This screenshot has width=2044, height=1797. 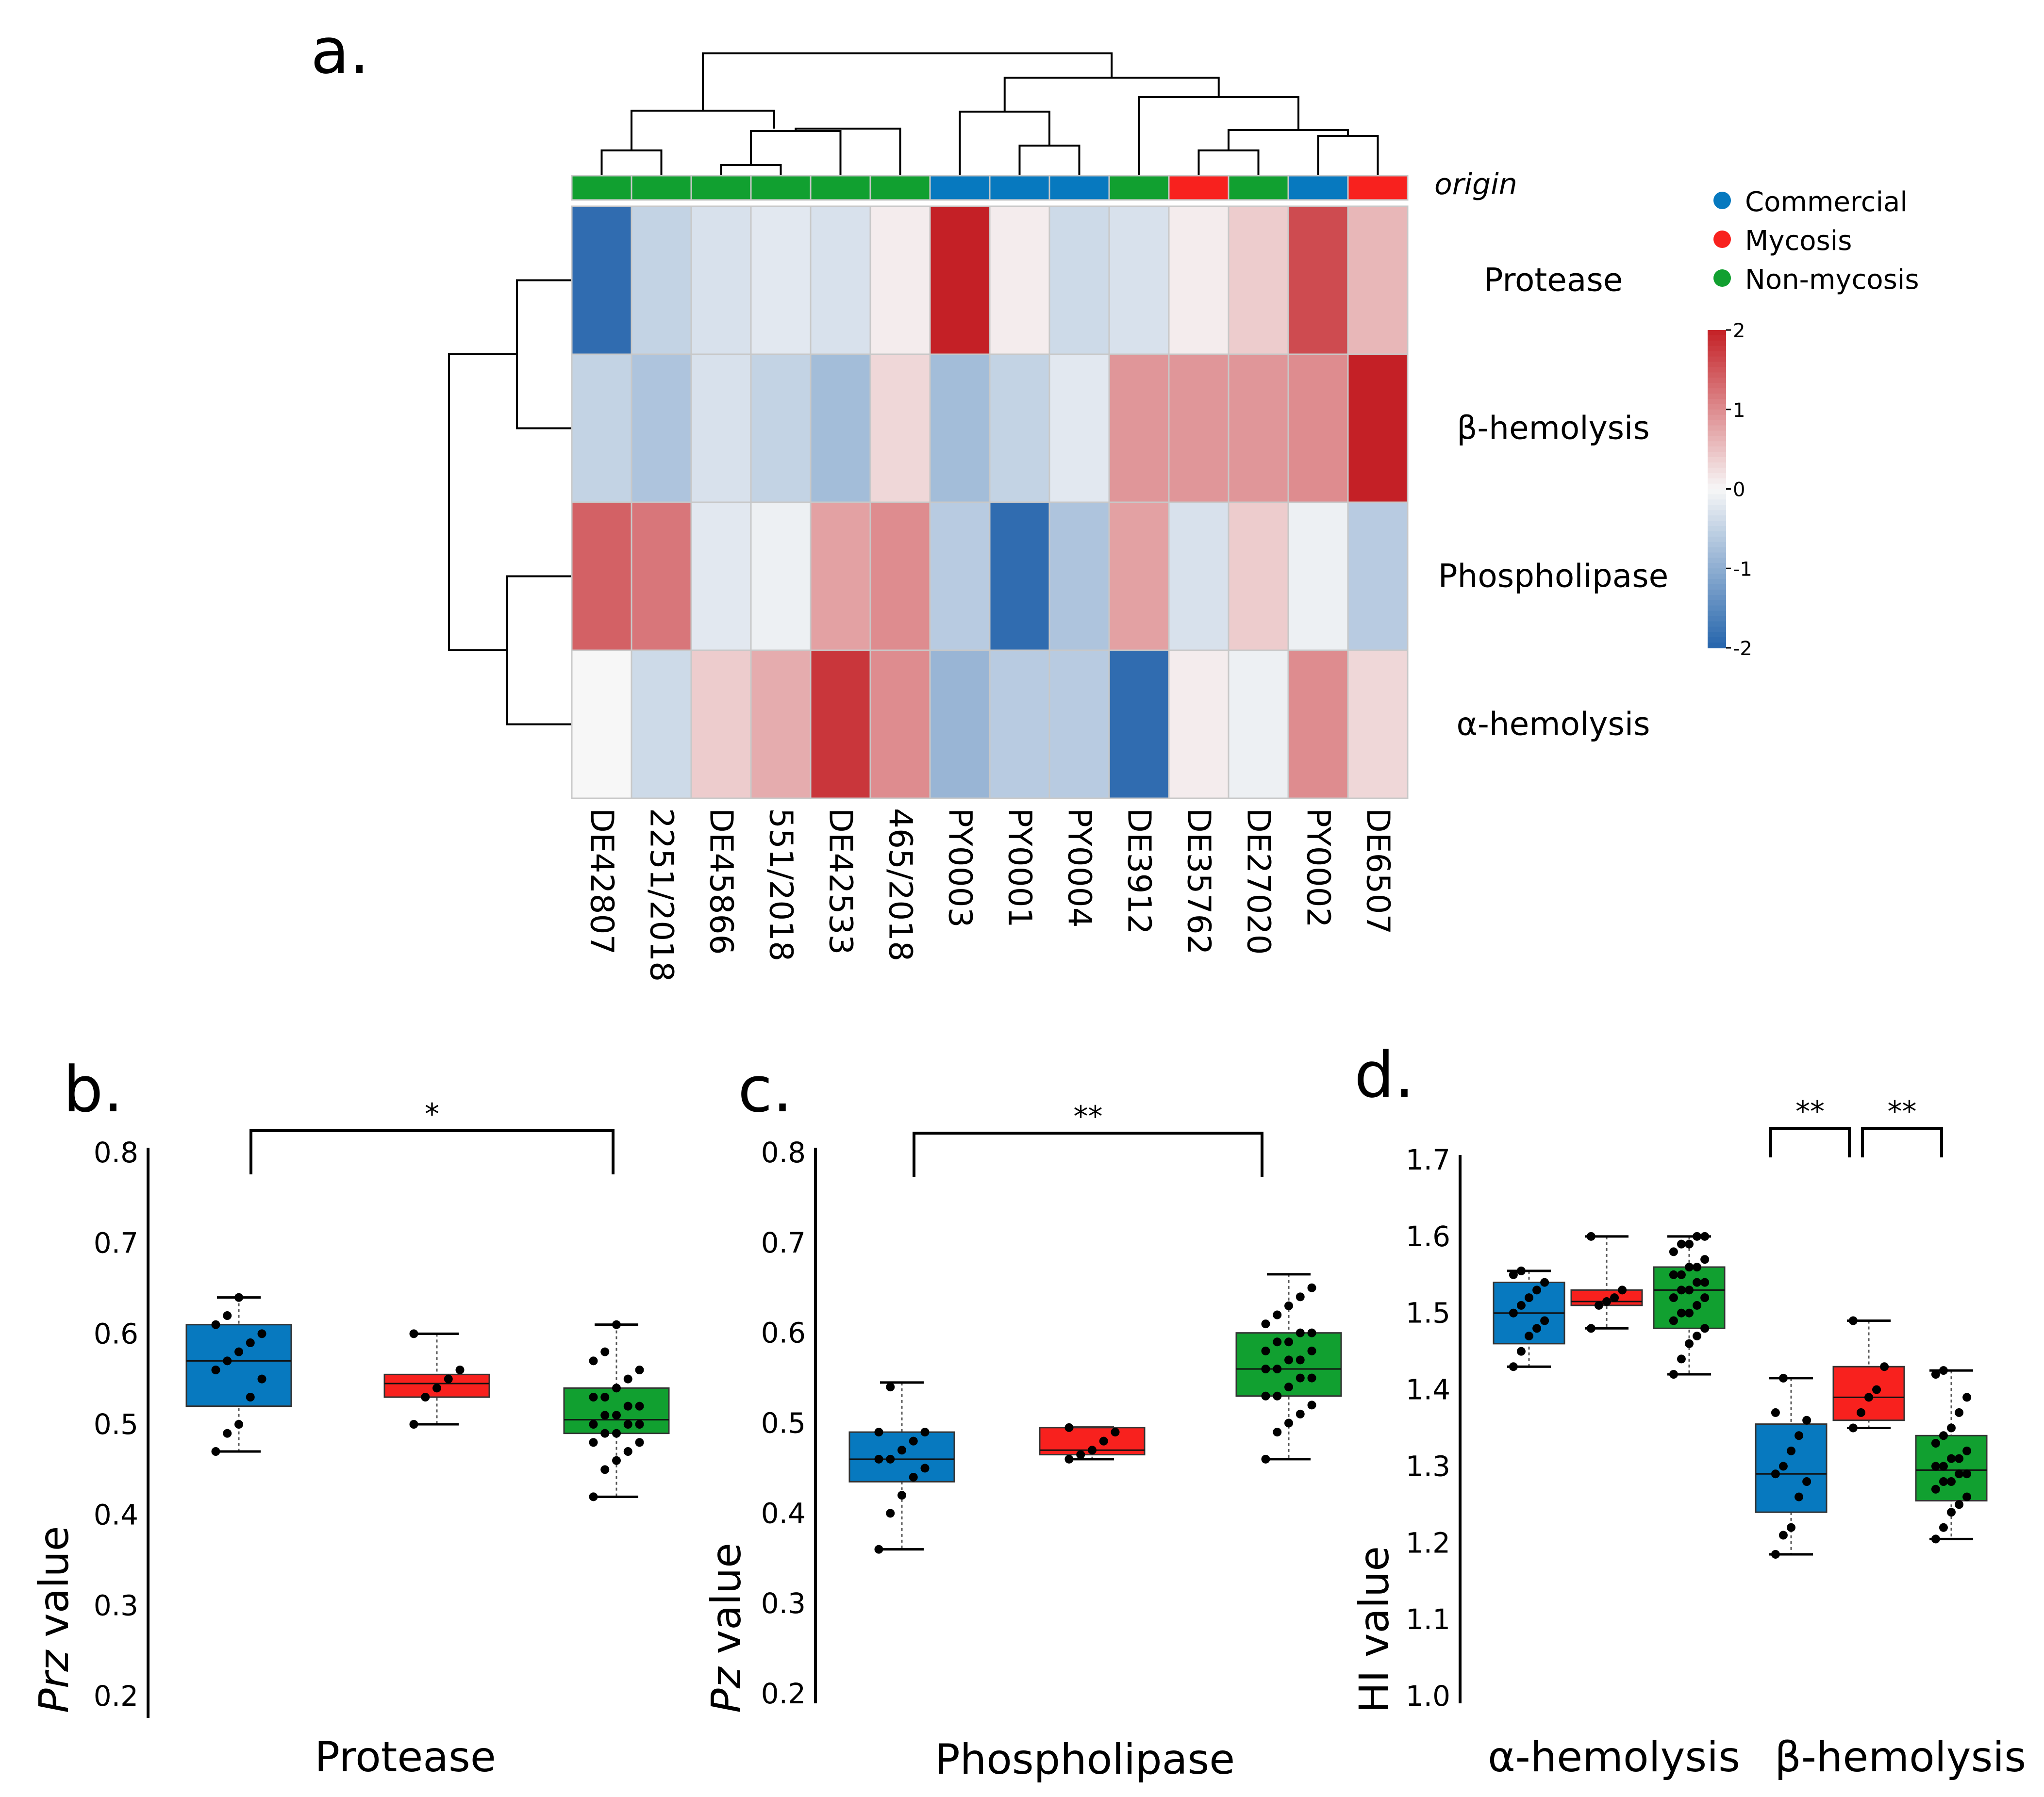 I want to click on y-tick-label: 1.3, so click(x=1428, y=1466).